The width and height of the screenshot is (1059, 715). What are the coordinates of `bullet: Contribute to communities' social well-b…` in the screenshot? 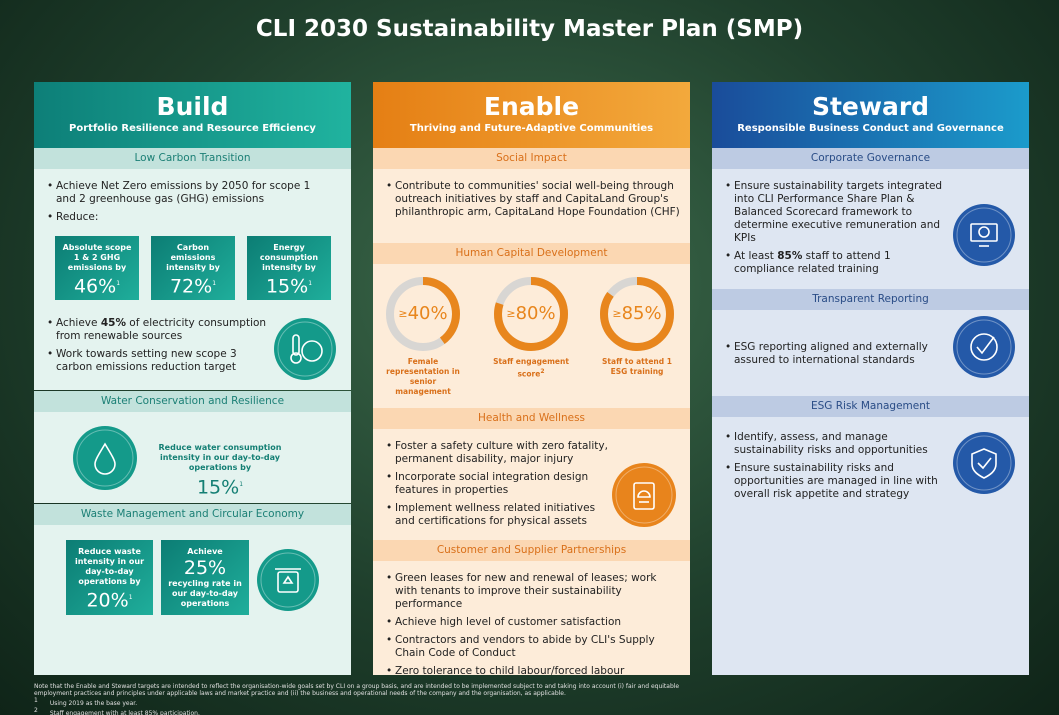 It's located at (533, 199).